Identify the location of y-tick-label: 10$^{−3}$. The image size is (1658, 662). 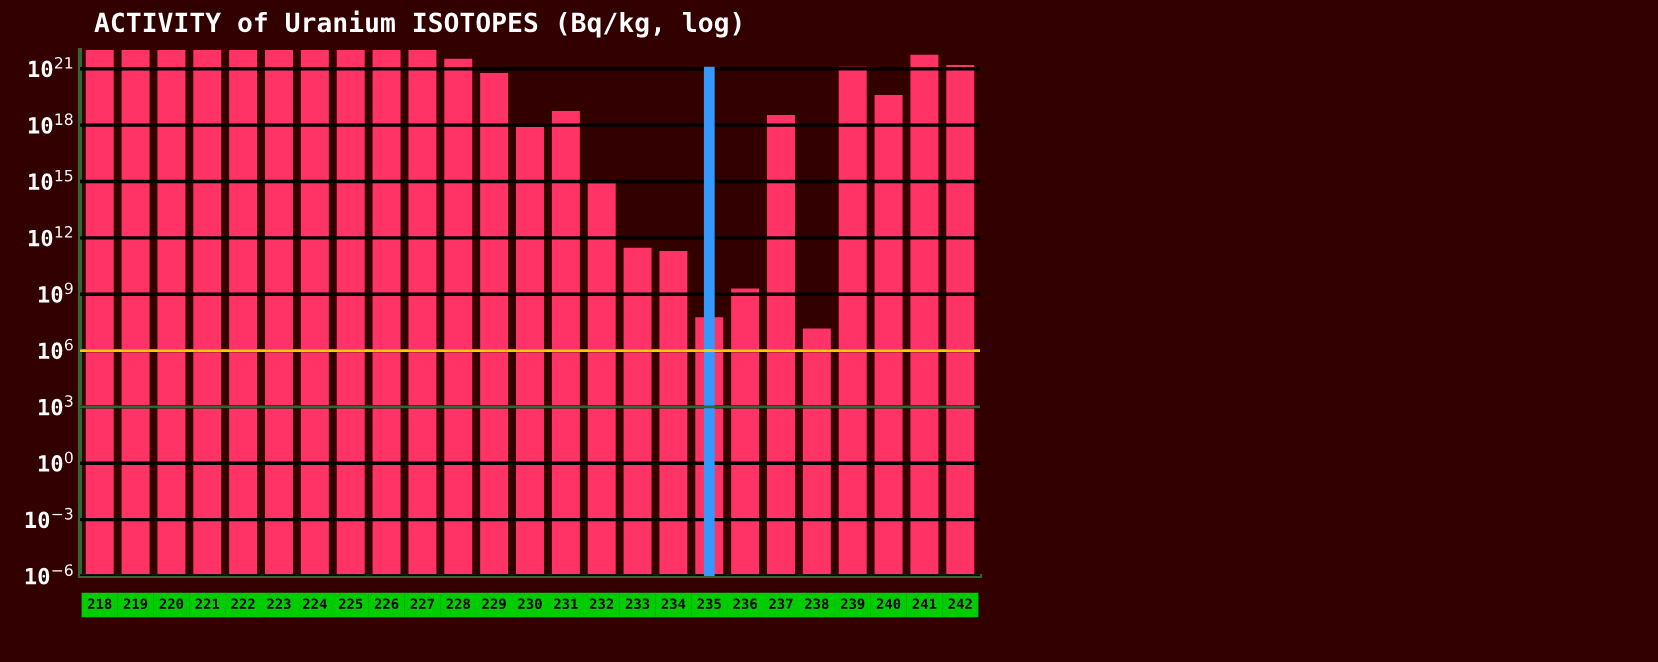
(49, 518).